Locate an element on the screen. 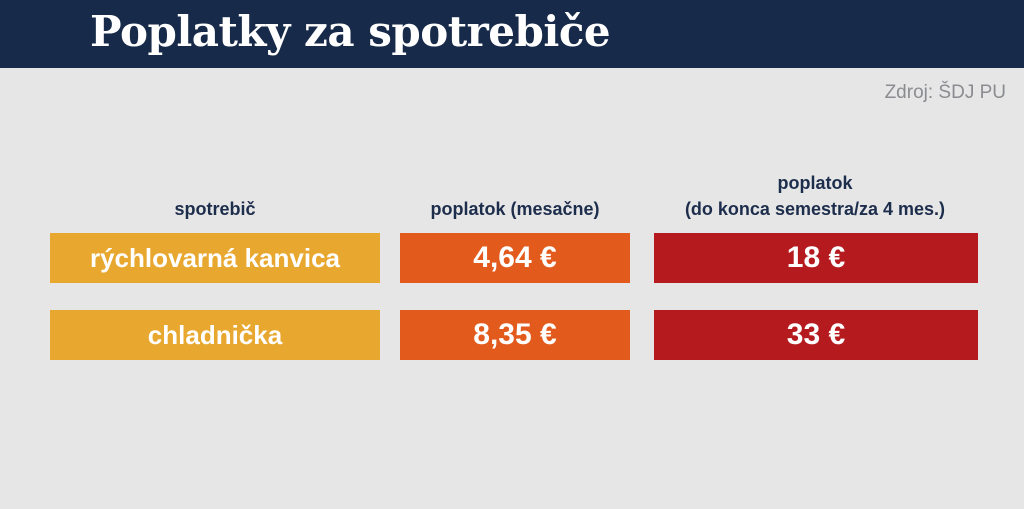 The image size is (1024, 509). column-header-semester-line1: poplatok is located at coordinates (815, 183).